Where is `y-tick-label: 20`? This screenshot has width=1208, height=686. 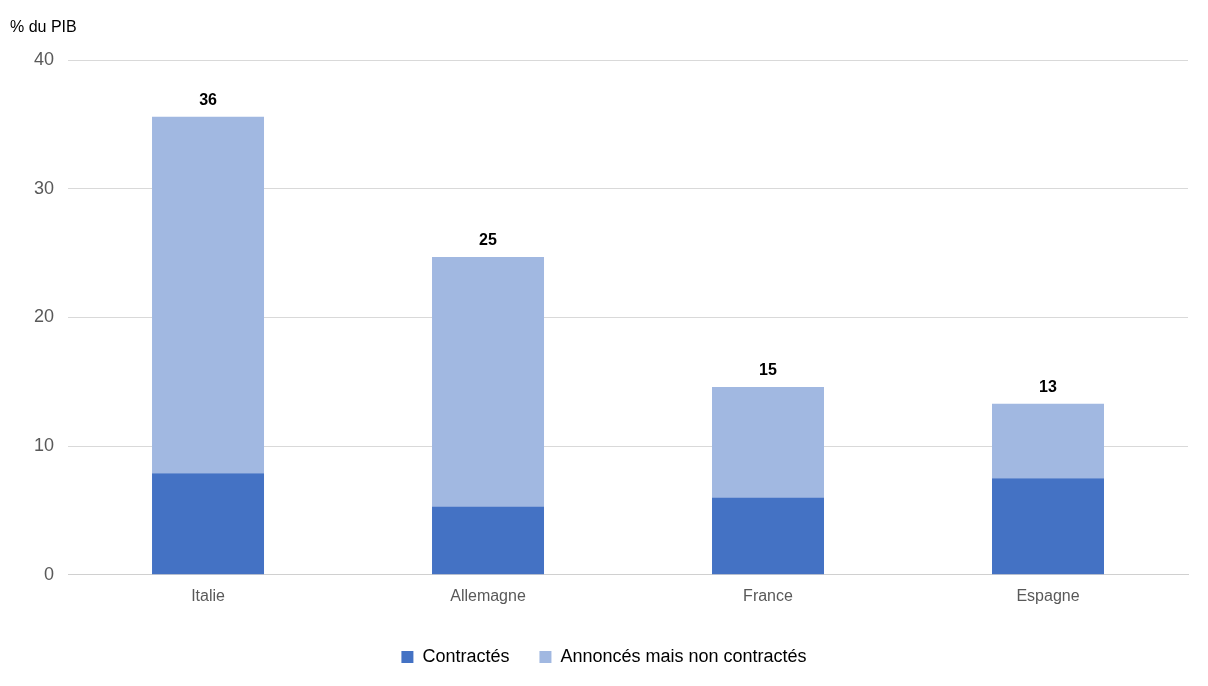 y-tick-label: 20 is located at coordinates (44, 316).